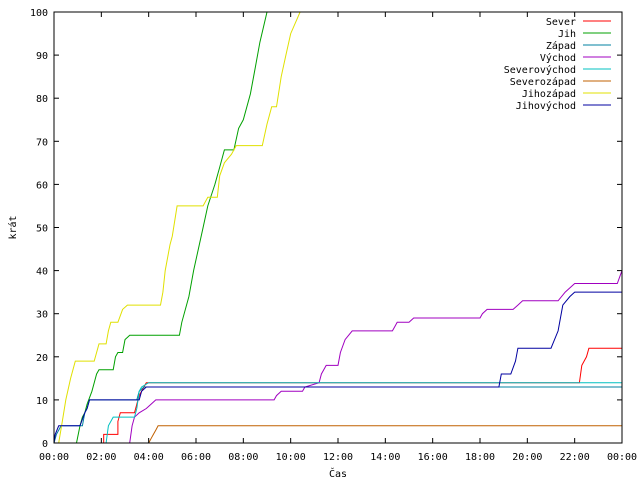 The image size is (640, 480). What do you see at coordinates (385, 457) in the screenshot?
I see `x-tick-label: 14:00` at bounding box center [385, 457].